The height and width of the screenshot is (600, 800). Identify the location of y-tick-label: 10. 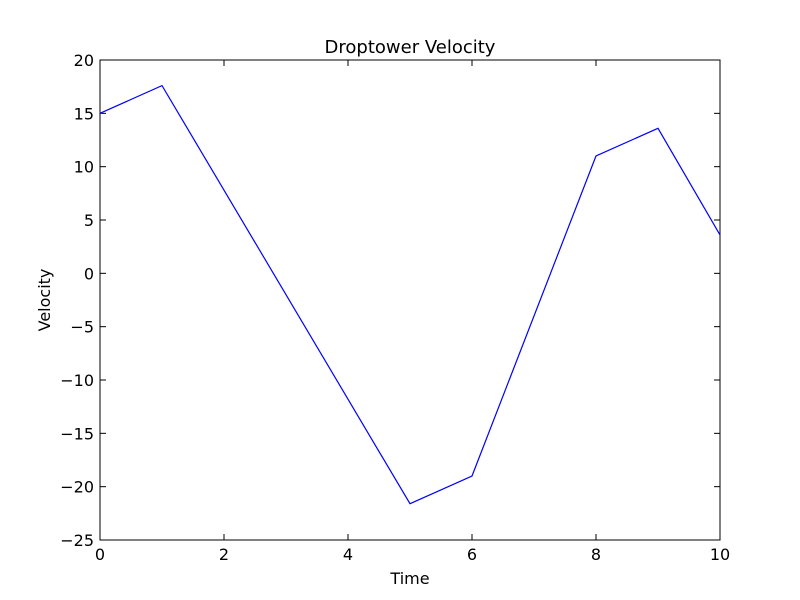
(84, 167).